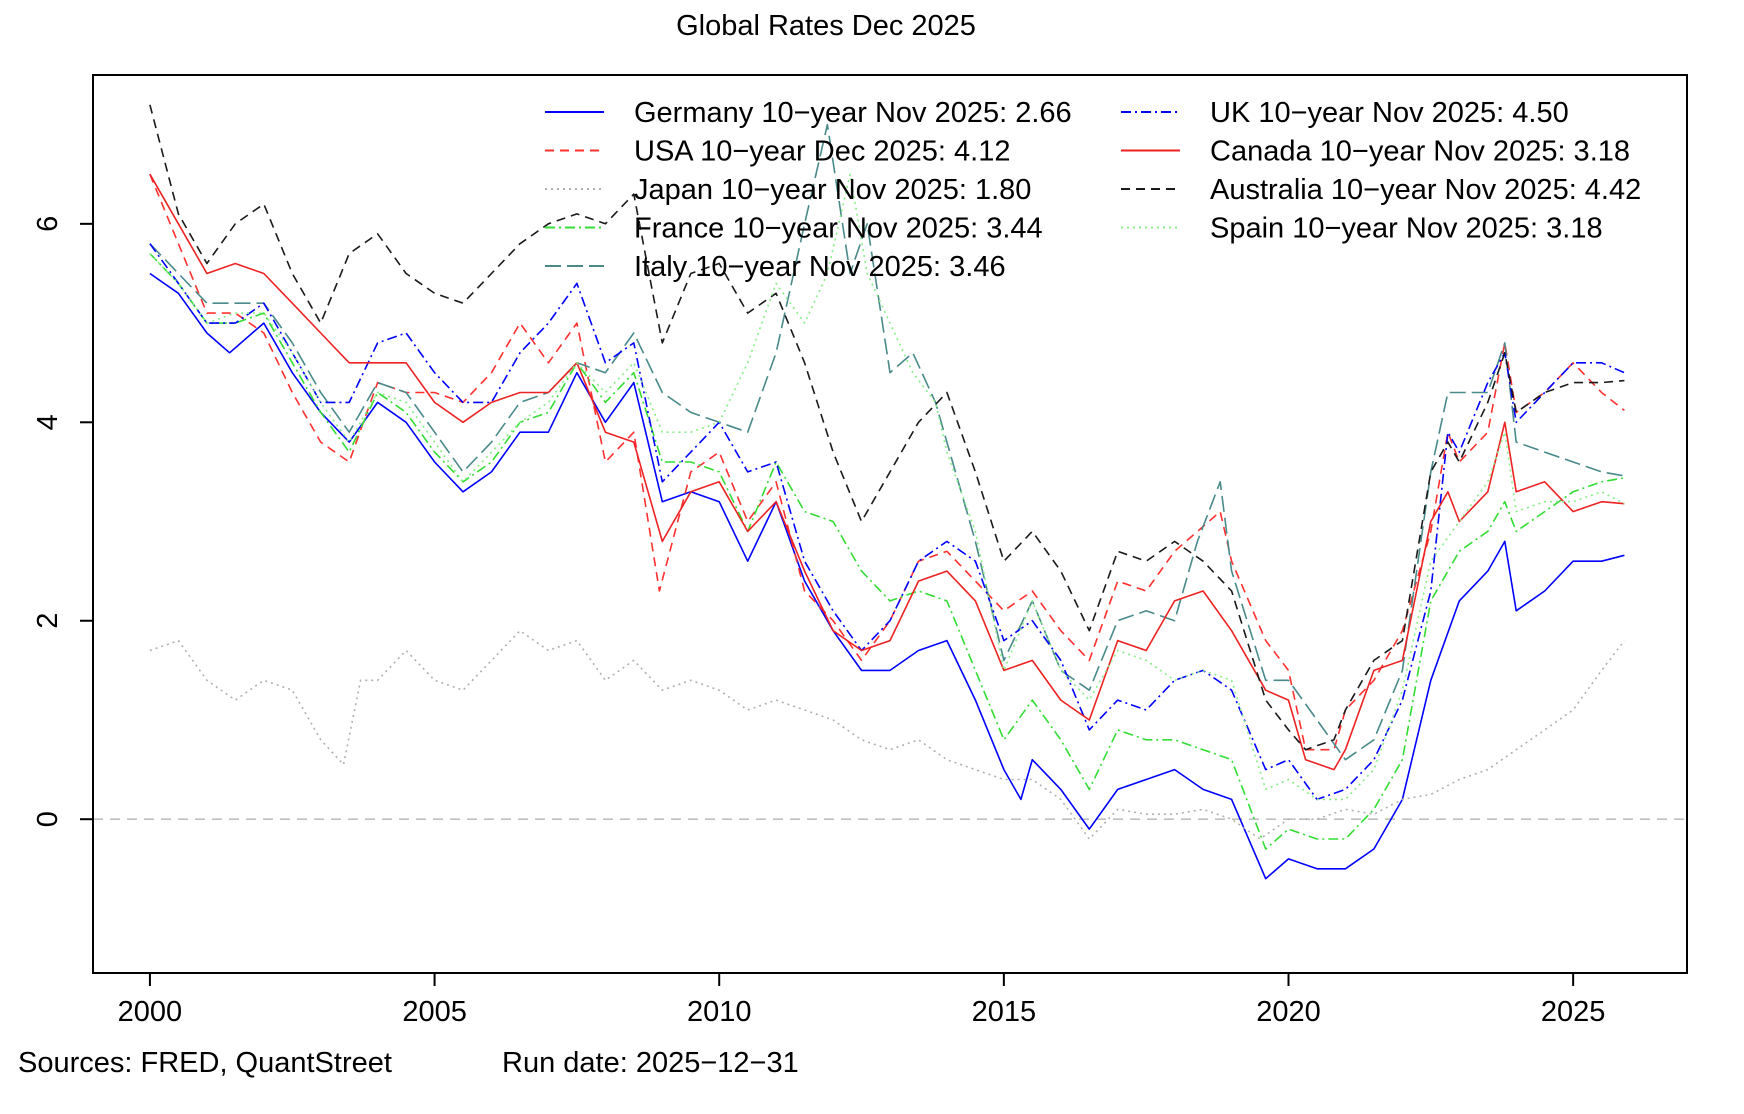  Describe the element at coordinates (650, 1063) in the screenshot. I see `run-date: Run date: 2025−12−31` at that location.